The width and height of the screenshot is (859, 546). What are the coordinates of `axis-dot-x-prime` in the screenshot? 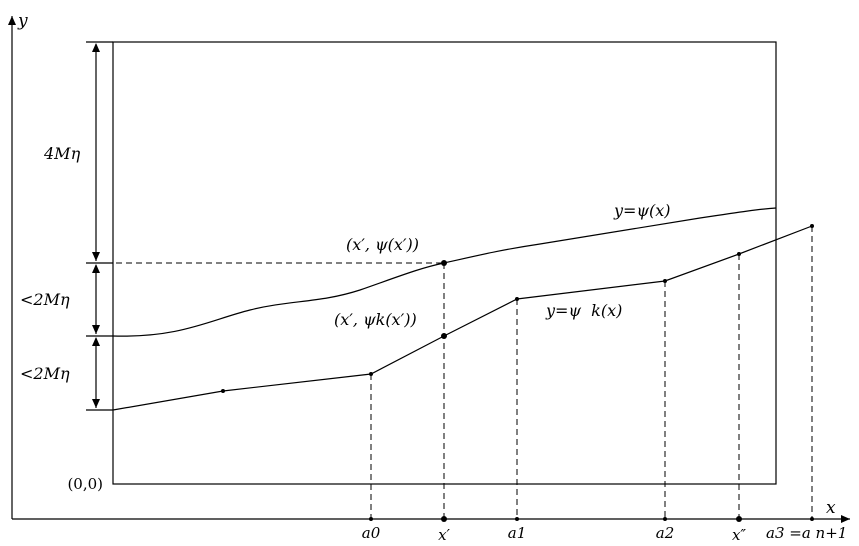 It's located at (444, 519).